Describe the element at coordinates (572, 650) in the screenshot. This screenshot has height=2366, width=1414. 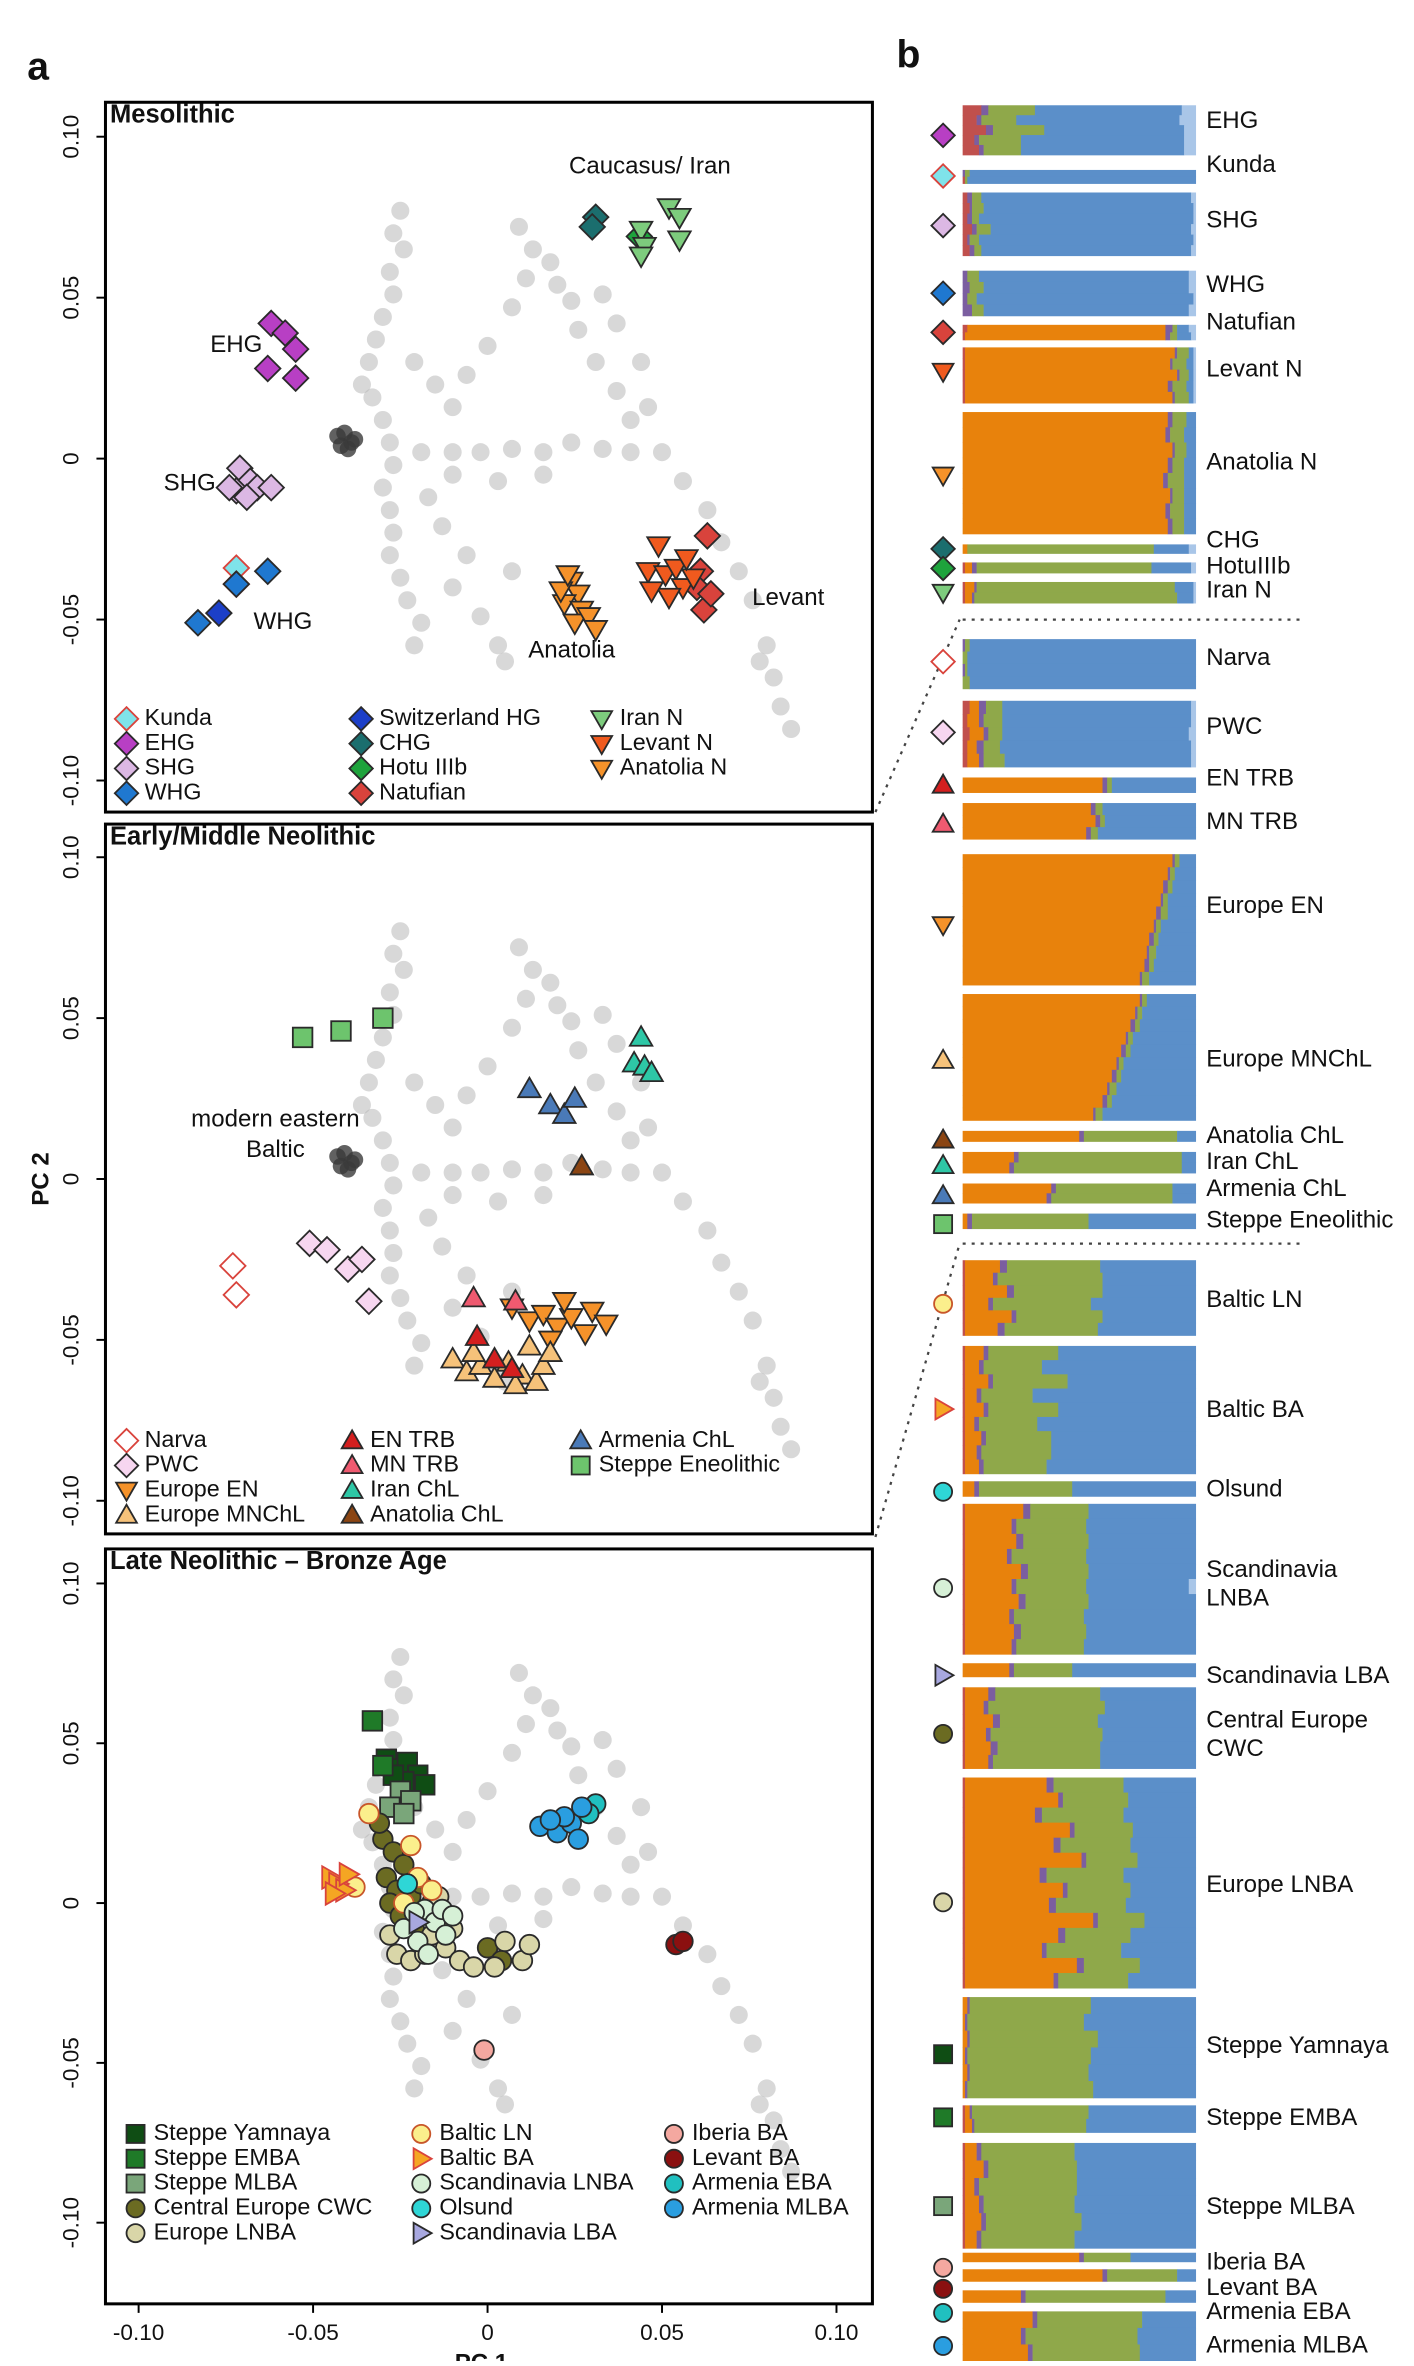
I see `annotation: Anatolia` at that location.